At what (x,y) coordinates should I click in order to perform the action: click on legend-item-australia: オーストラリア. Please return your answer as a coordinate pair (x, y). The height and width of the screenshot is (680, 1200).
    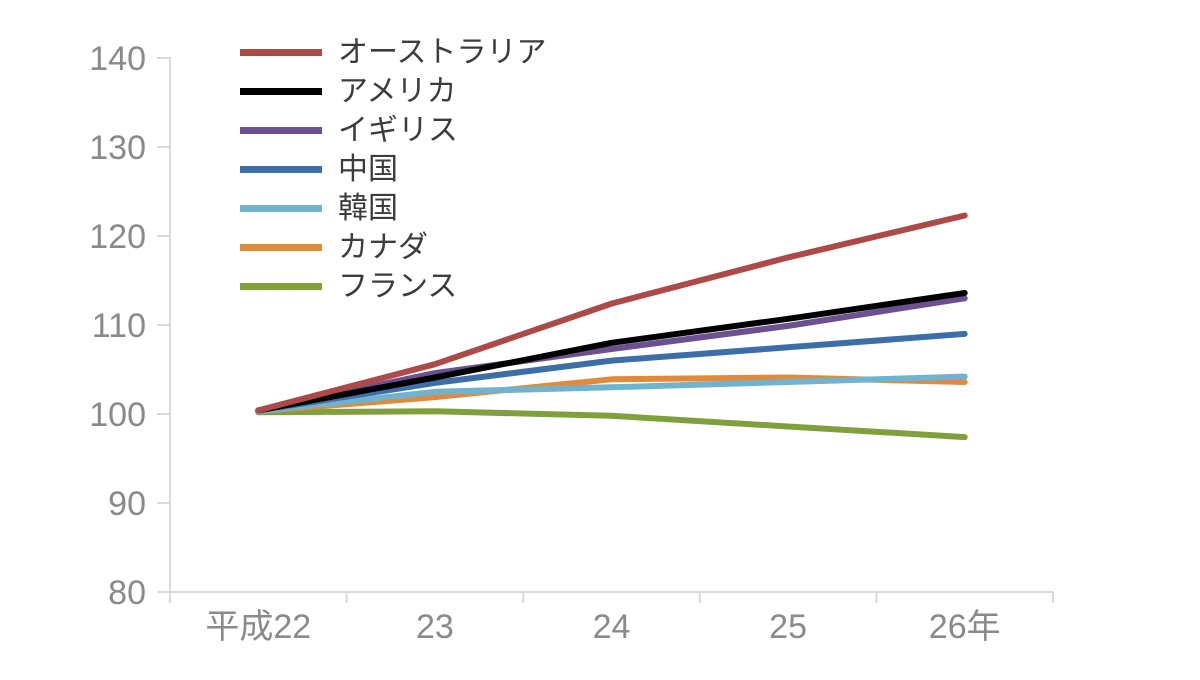
    Looking at the image, I should click on (393, 52).